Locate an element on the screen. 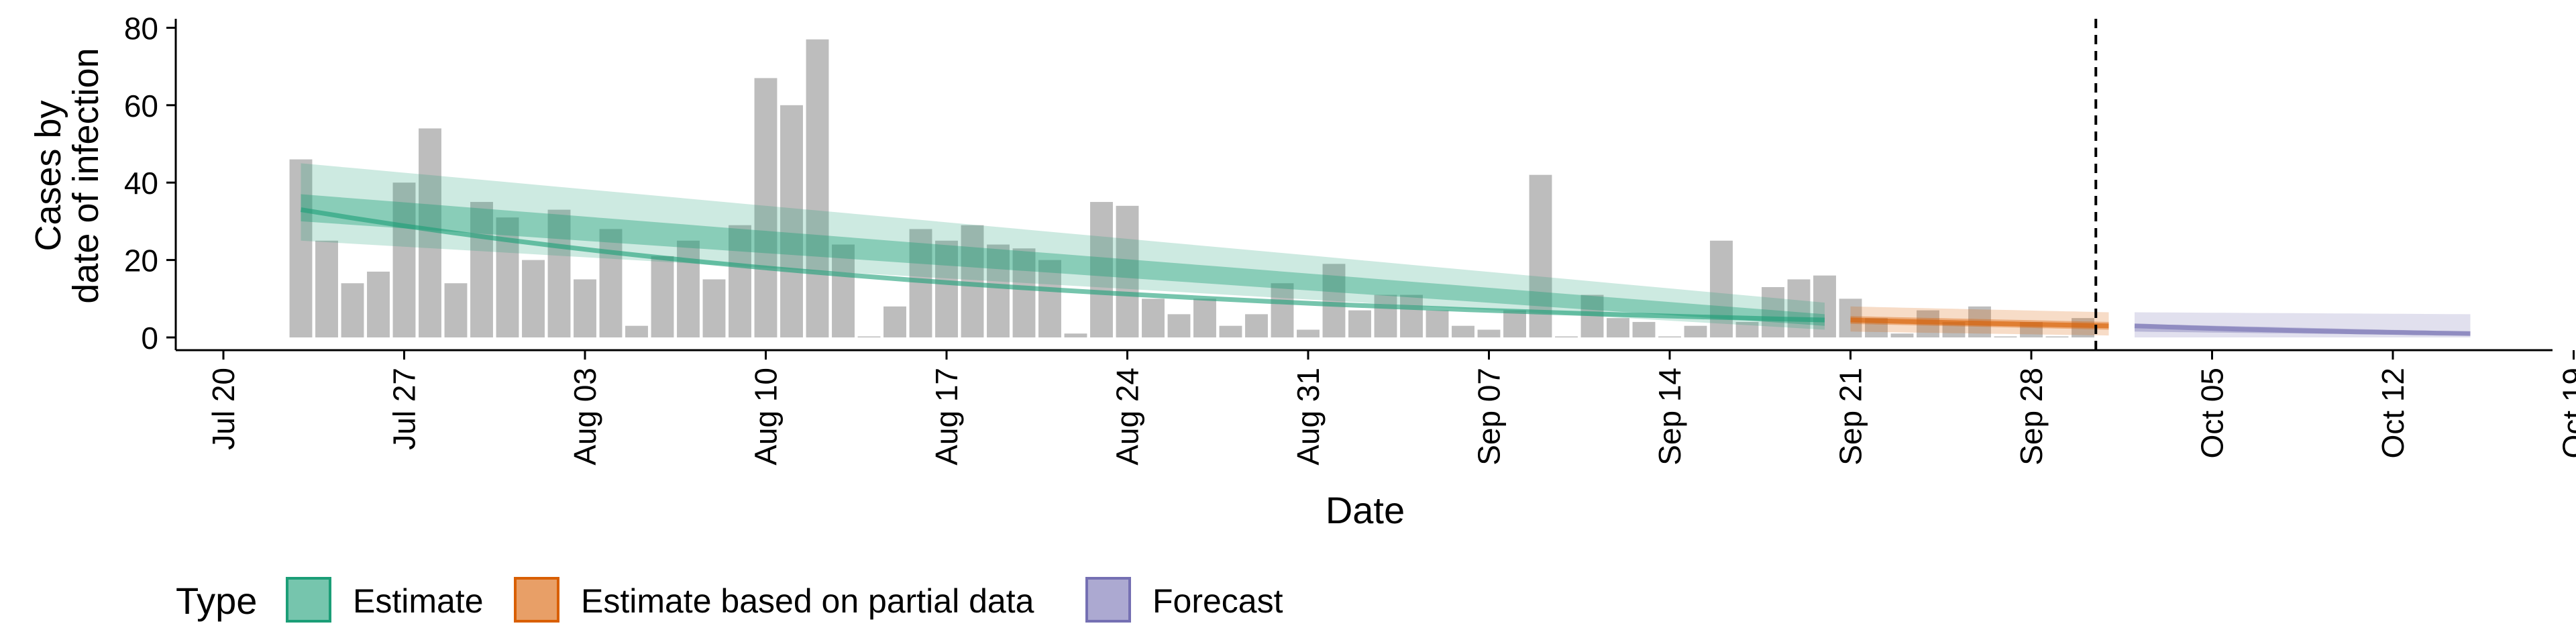 This screenshot has width=2576, height=644. x-tick-label: Oct 05 is located at coordinates (2212, 413).